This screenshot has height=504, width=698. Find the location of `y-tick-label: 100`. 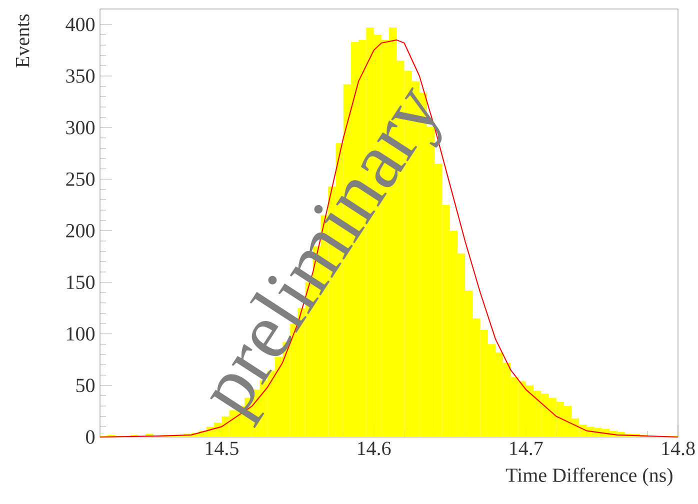

y-tick-label: 100 is located at coordinates (81, 334).